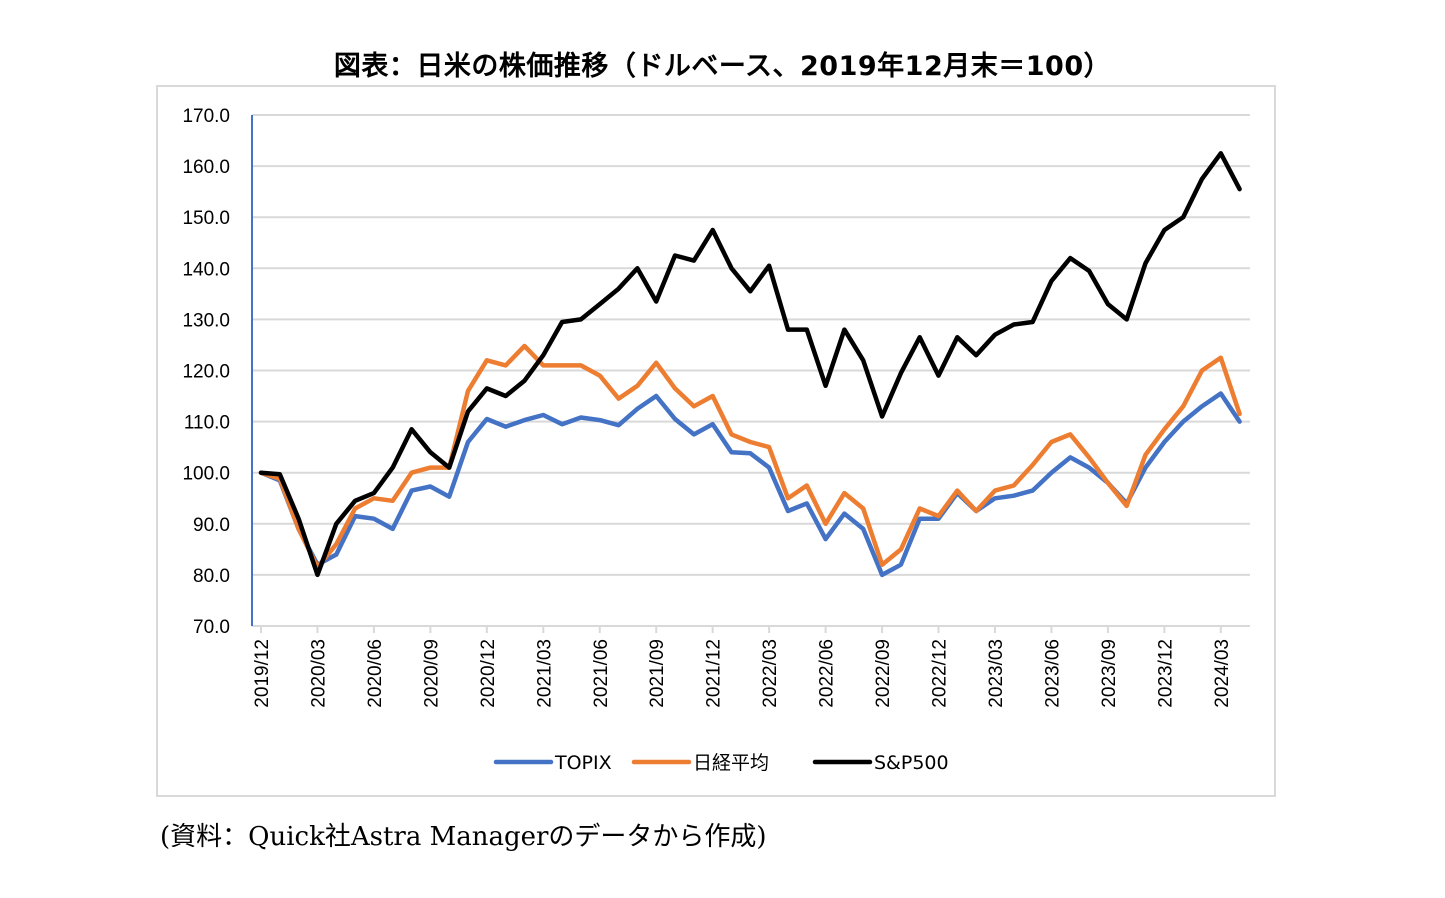  What do you see at coordinates (206, 372) in the screenshot?
I see `y-tick-label: 120.0` at bounding box center [206, 372].